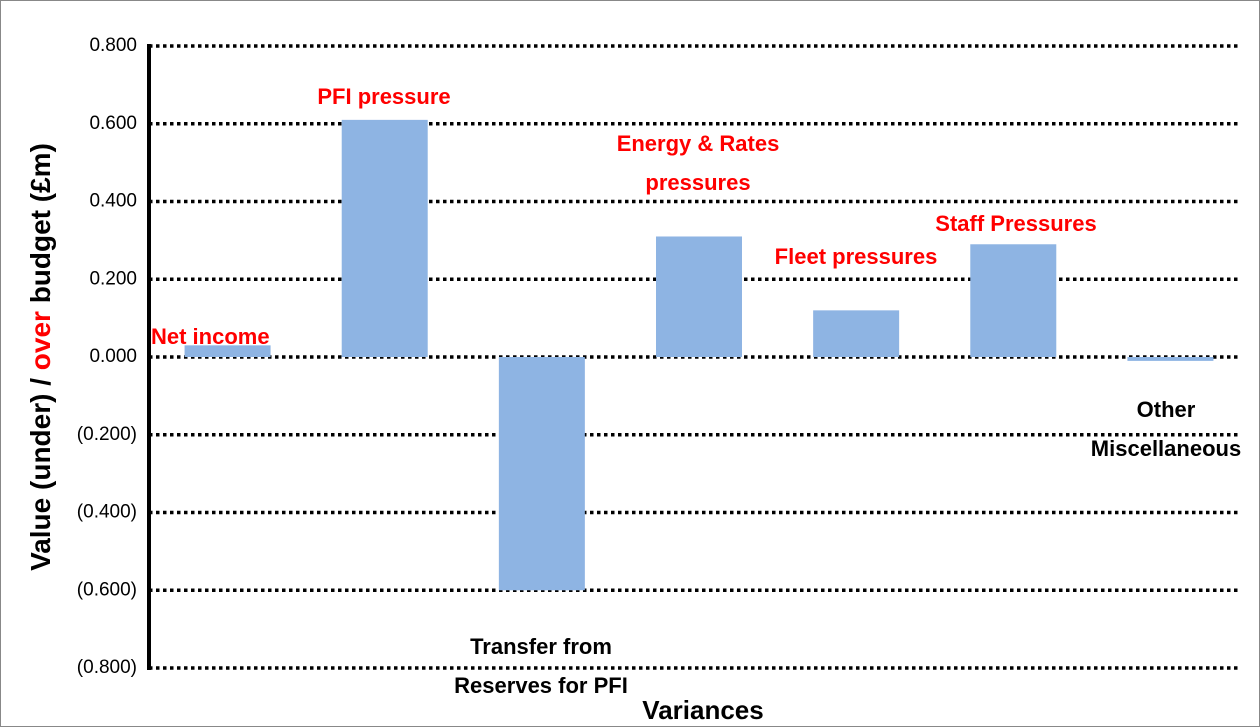 The image size is (1260, 727). What do you see at coordinates (113, 123) in the screenshot?
I see `y-tick-label: 0.600` at bounding box center [113, 123].